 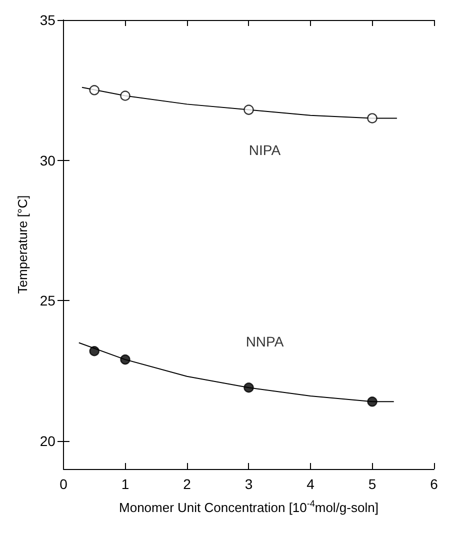 I want to click on x-tick-label: 2, so click(x=187, y=484).